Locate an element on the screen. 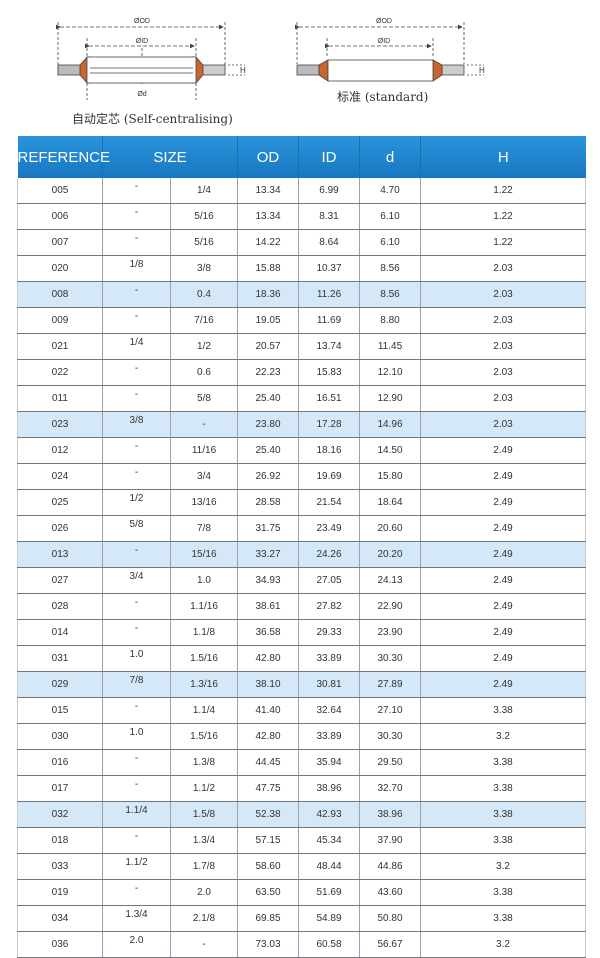 The width and height of the screenshot is (600, 958). d-cell: 22.90 is located at coordinates (390, 606).